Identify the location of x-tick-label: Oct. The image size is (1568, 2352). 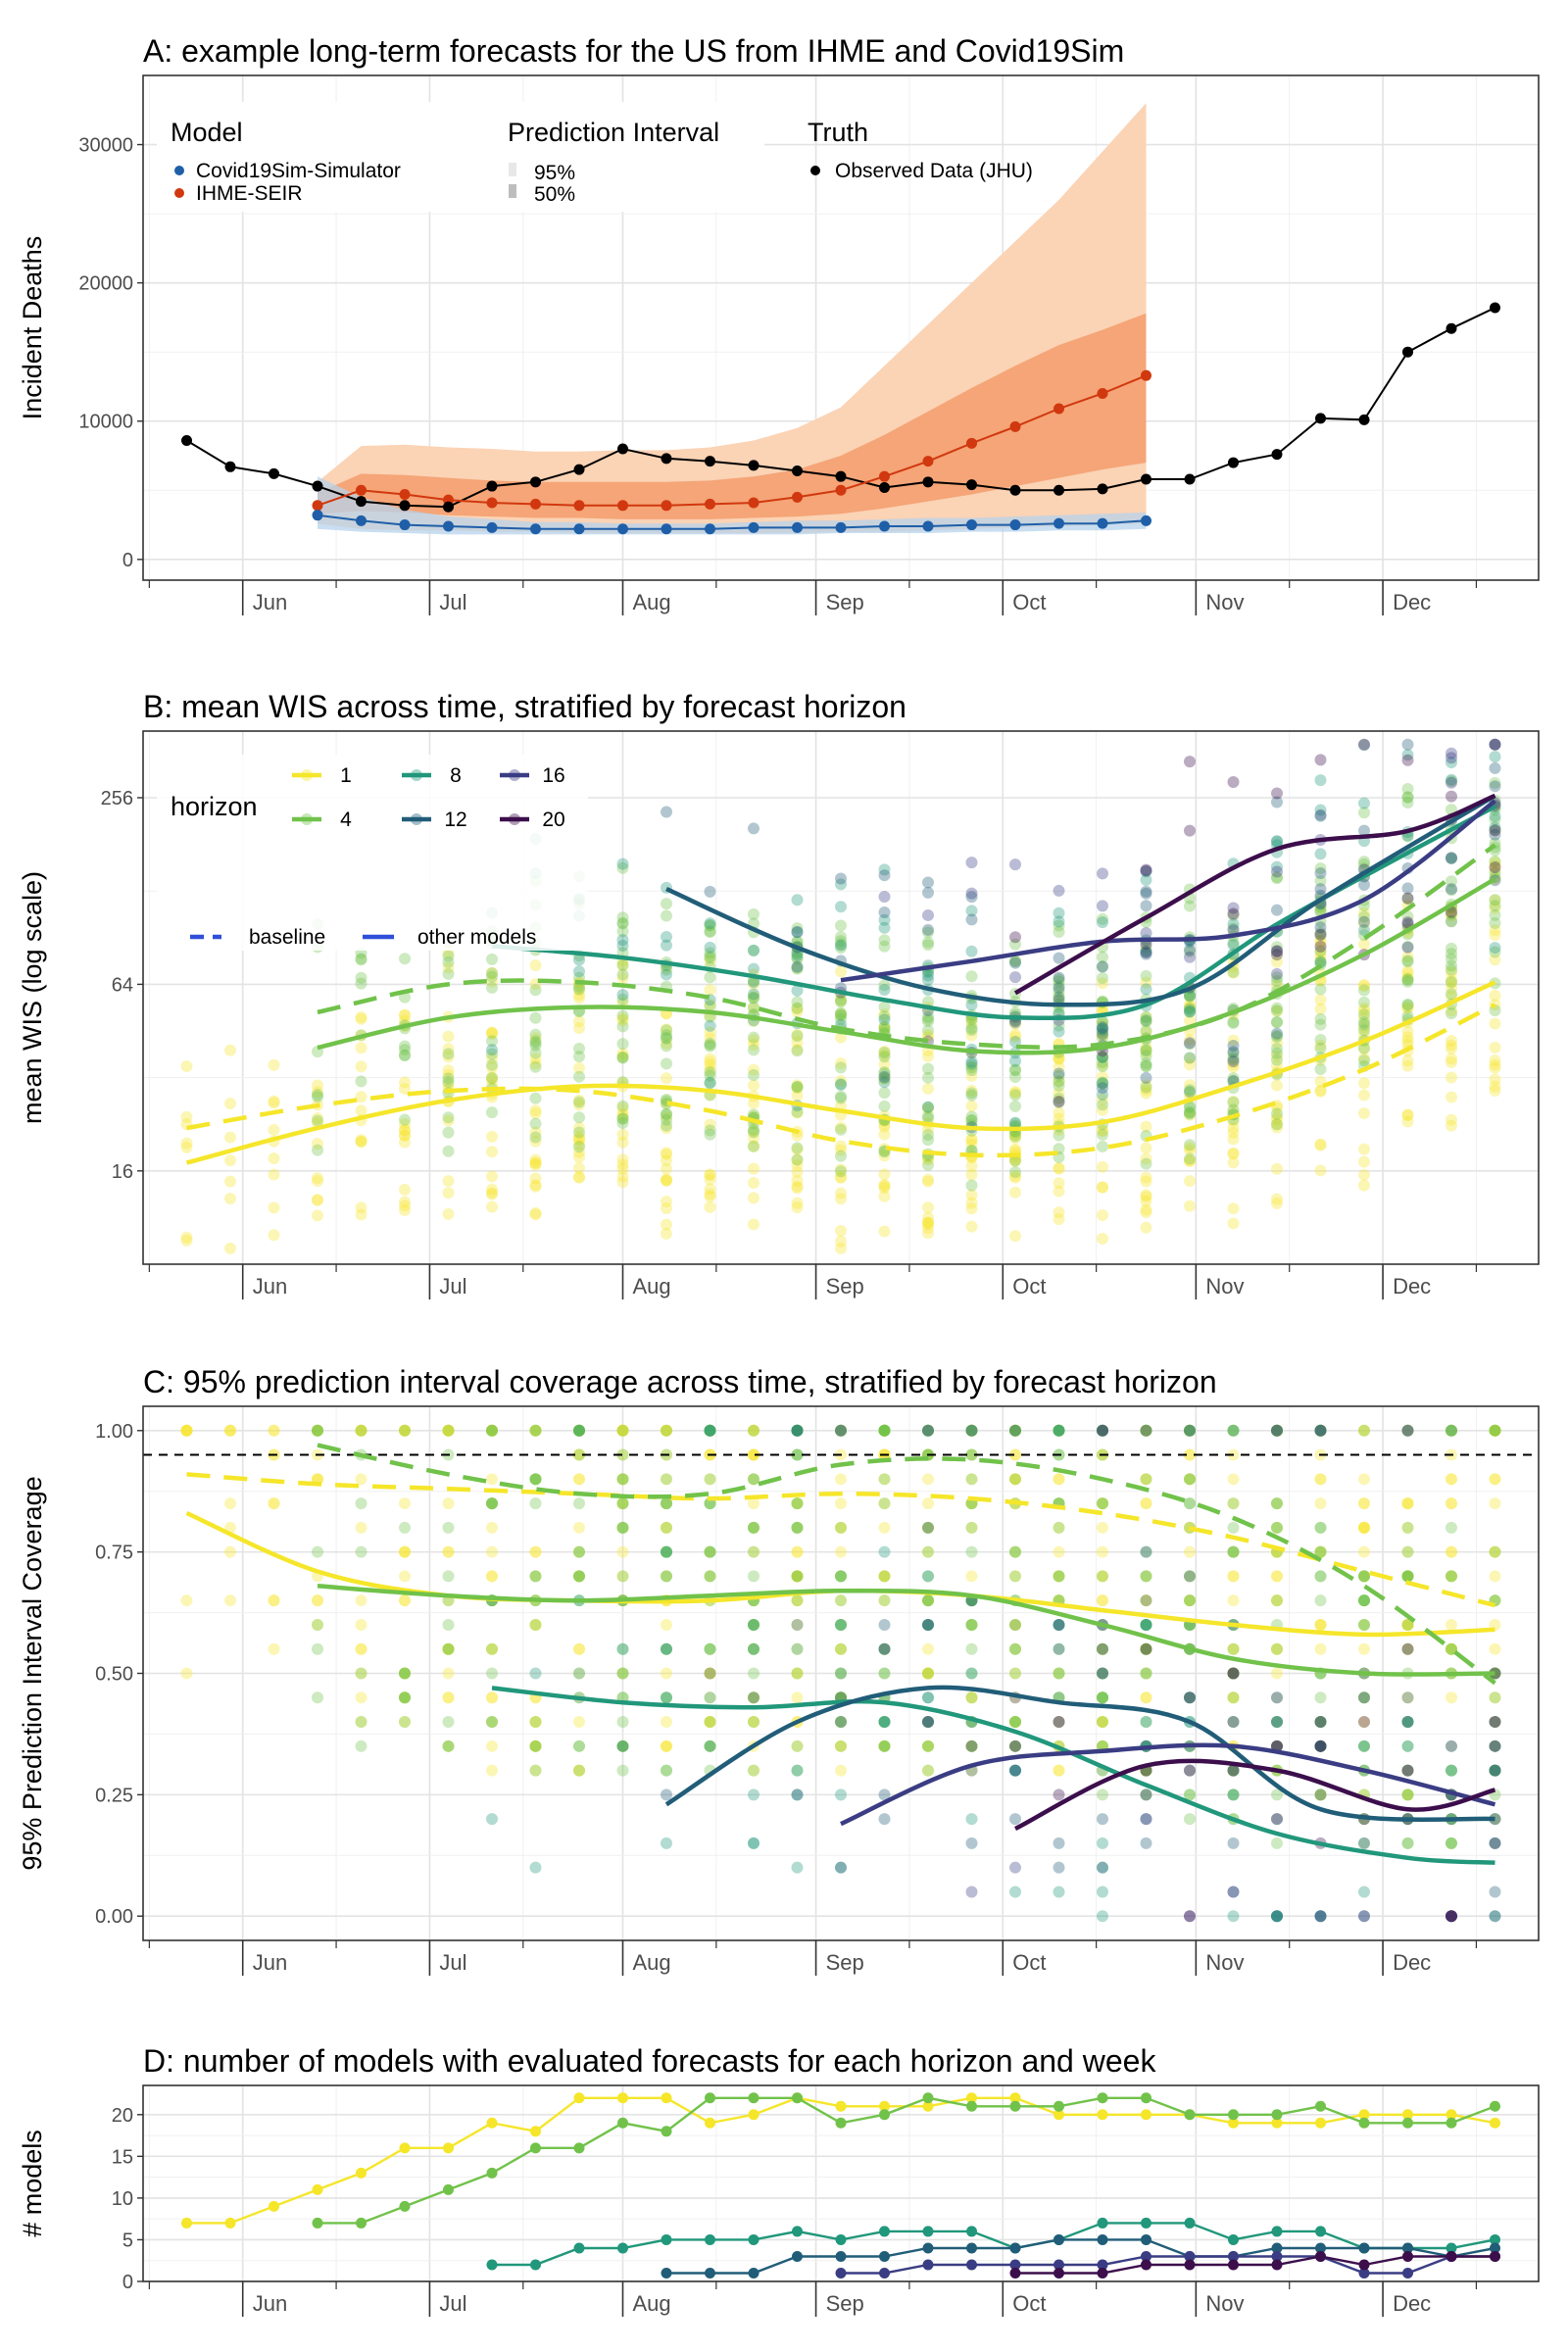
(1029, 1962).